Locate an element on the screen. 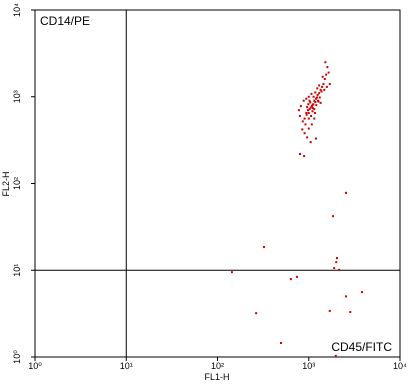 The image size is (412, 389). annotation: CD45/FITC is located at coordinates (361, 347).